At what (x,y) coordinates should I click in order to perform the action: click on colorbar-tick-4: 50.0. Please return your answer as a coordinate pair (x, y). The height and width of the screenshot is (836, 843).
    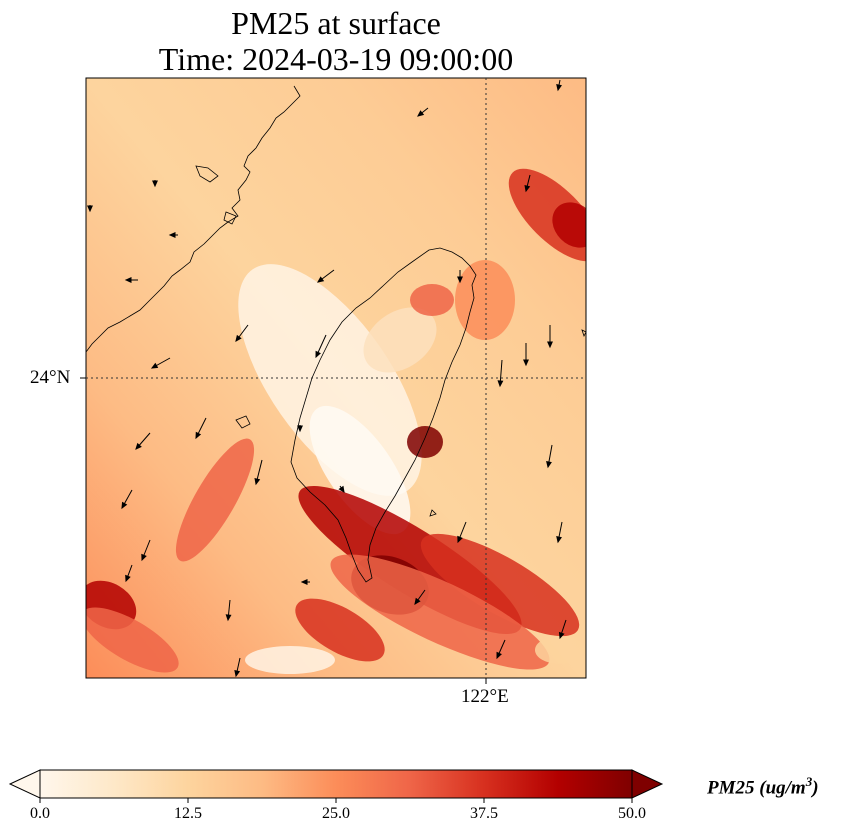
    Looking at the image, I should click on (632, 813).